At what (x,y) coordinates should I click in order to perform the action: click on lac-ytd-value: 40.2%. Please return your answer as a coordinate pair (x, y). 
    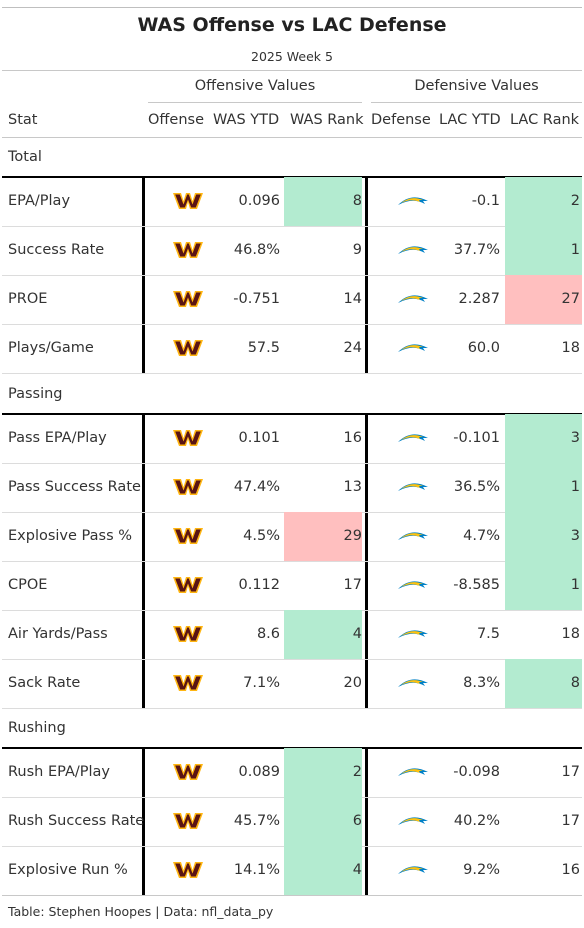
    Looking at the image, I should click on (476, 821).